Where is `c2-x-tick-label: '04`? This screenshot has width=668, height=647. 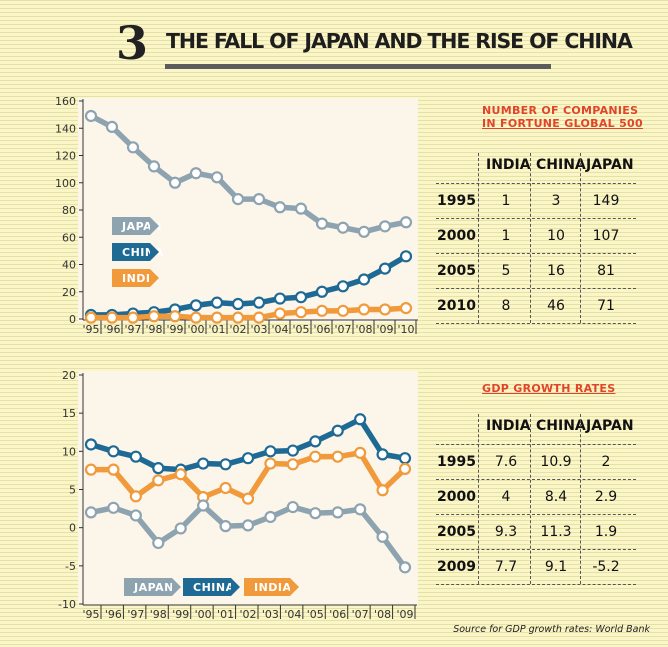
c2-x-tick-label: '04 is located at coordinates (292, 614).